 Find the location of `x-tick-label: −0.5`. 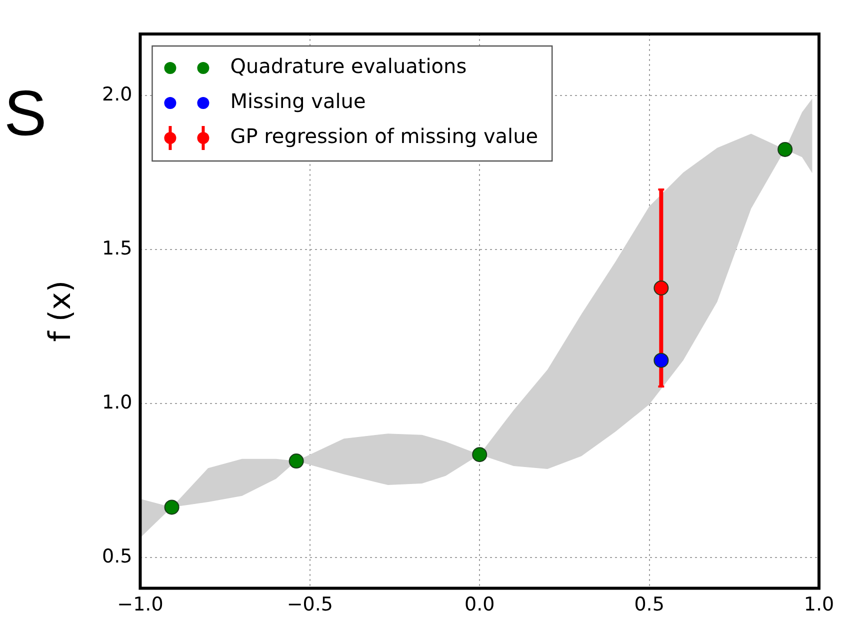

x-tick-label: −0.5 is located at coordinates (309, 605).